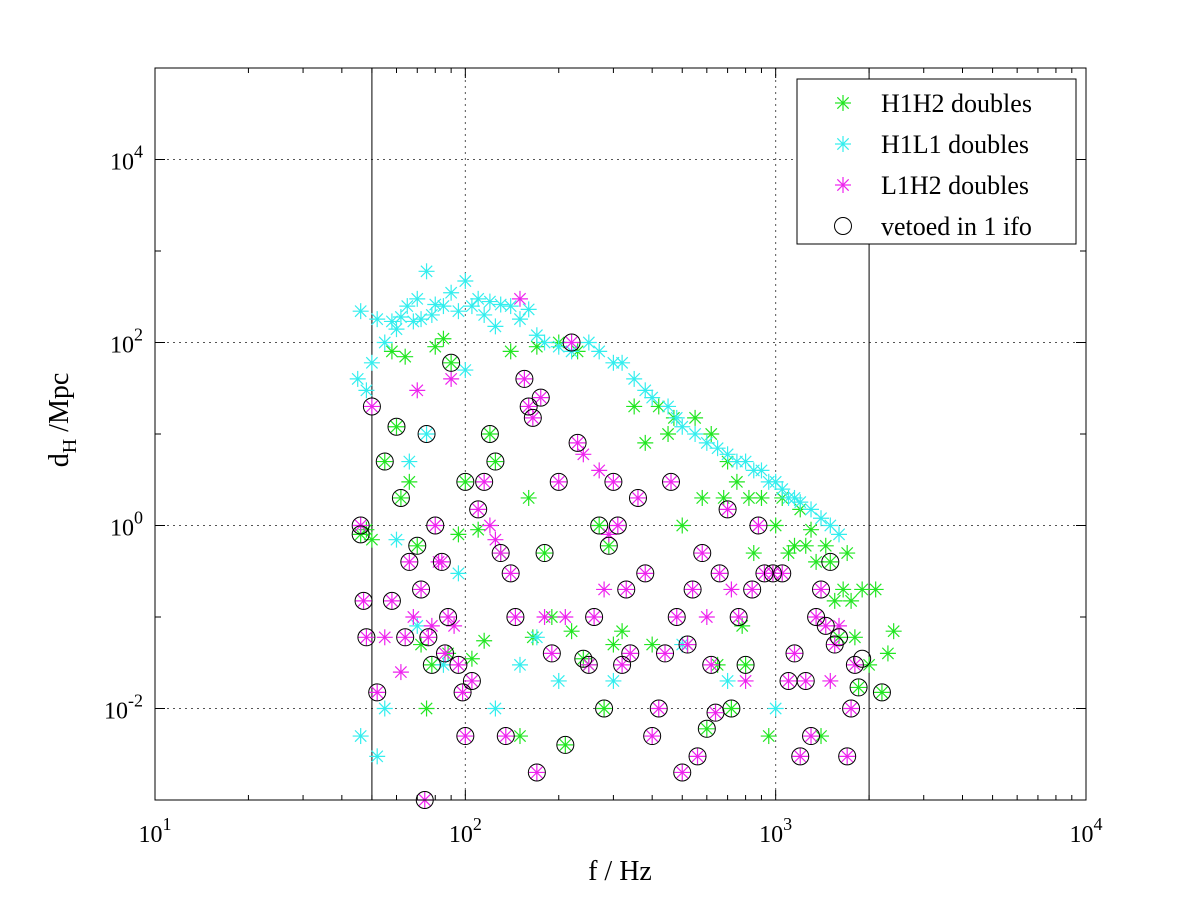 The width and height of the screenshot is (1200, 900). Describe the element at coordinates (70, 446) in the screenshot. I see `y-axis-title-sub: H` at that location.